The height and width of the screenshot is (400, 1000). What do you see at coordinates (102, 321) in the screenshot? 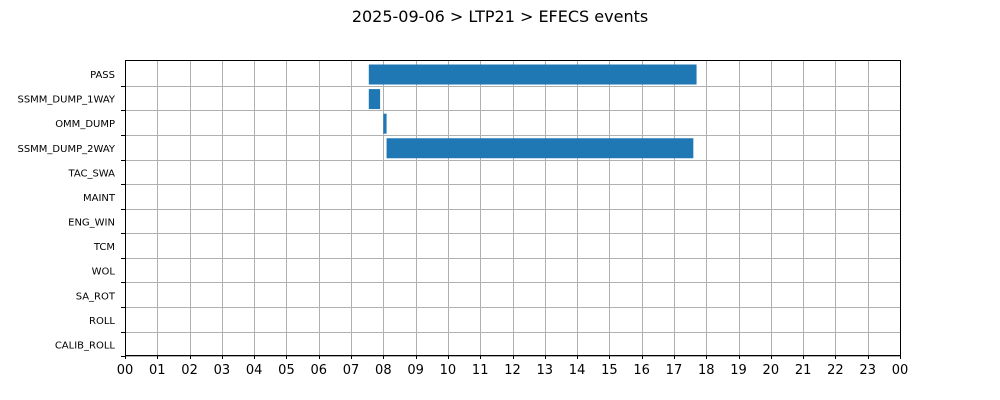
I see `y-tick-label: ROLL` at bounding box center [102, 321].